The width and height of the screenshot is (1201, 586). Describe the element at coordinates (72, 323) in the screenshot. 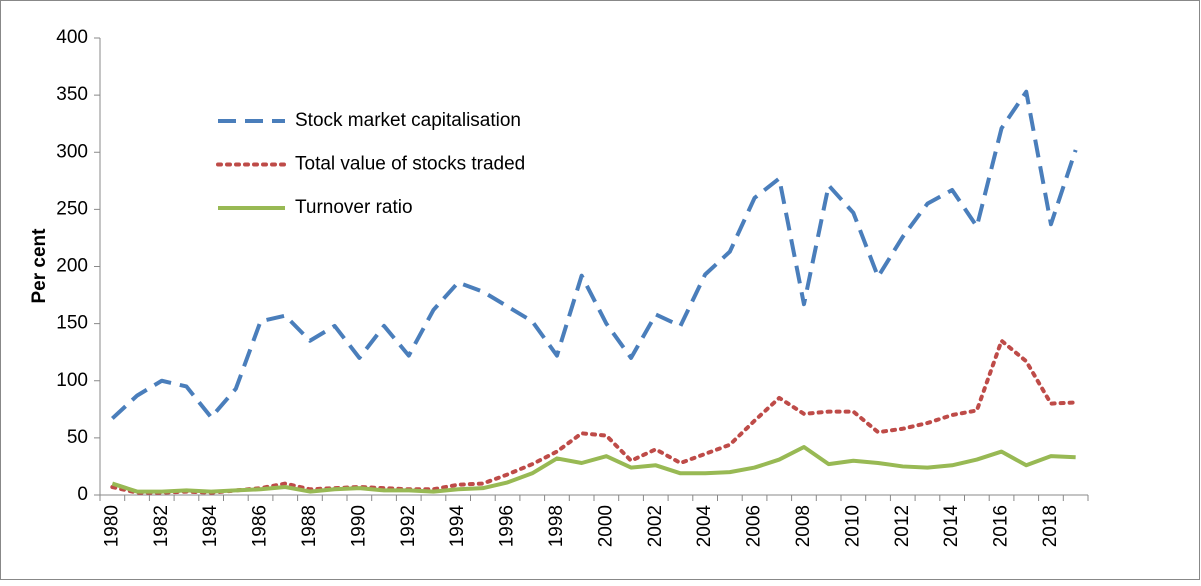

I see `y-tick-label: 150` at that location.